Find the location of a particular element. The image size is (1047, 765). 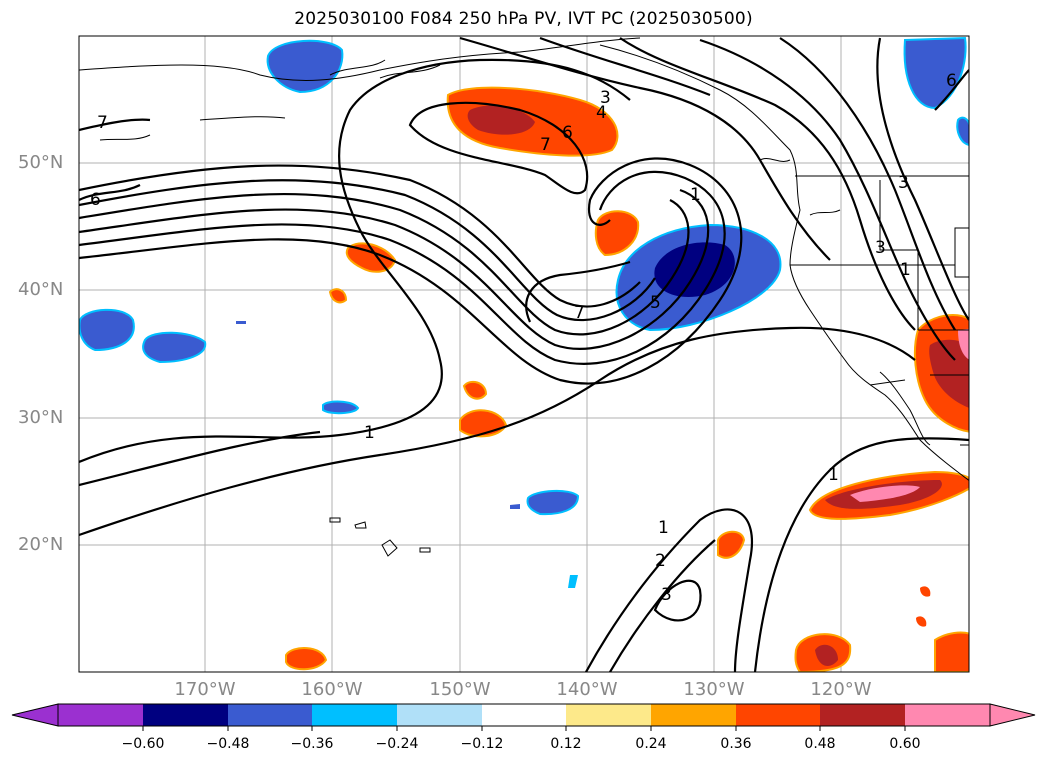

borders is located at coordinates (879, 310).